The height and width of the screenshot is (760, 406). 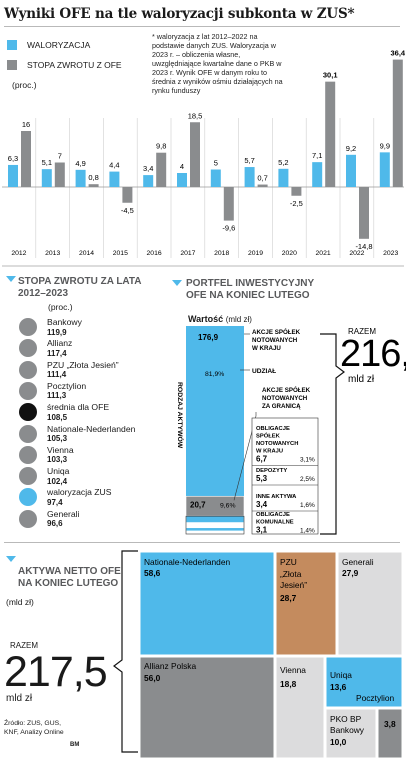 What do you see at coordinates (195, 115) in the screenshot?
I see `label-stopa: 18,5` at bounding box center [195, 115].